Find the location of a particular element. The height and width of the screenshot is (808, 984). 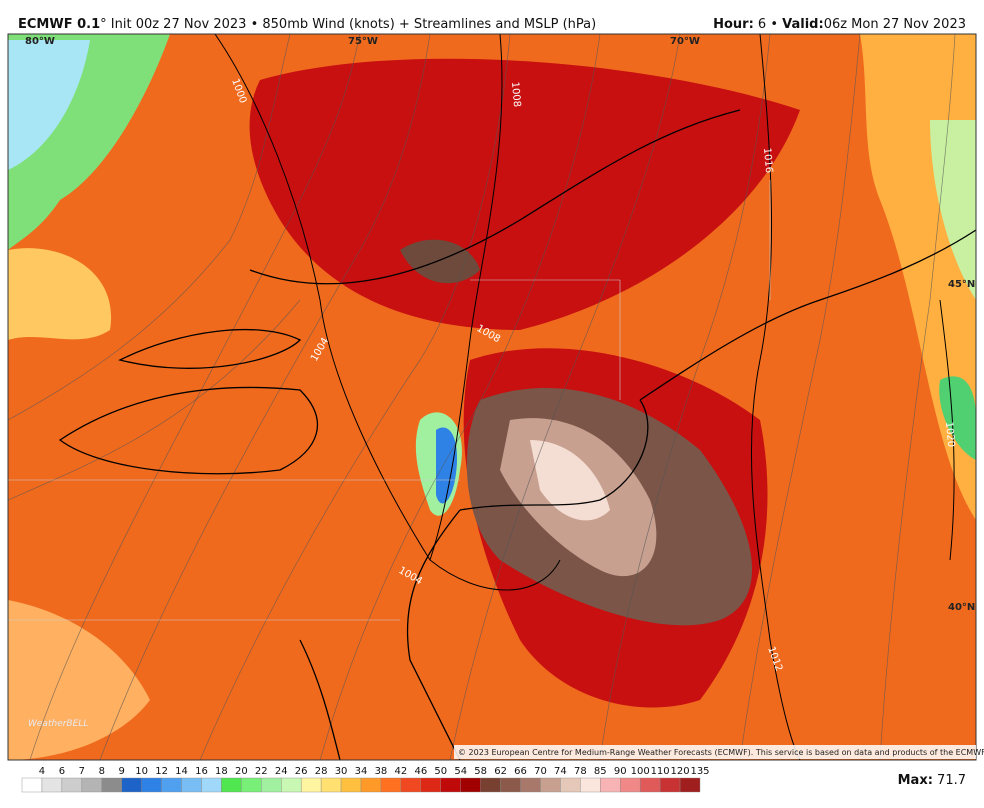

valid-time: Hour: 6 • Valid:06z Mon 27 Nov 2023 is located at coordinates (839, 24).